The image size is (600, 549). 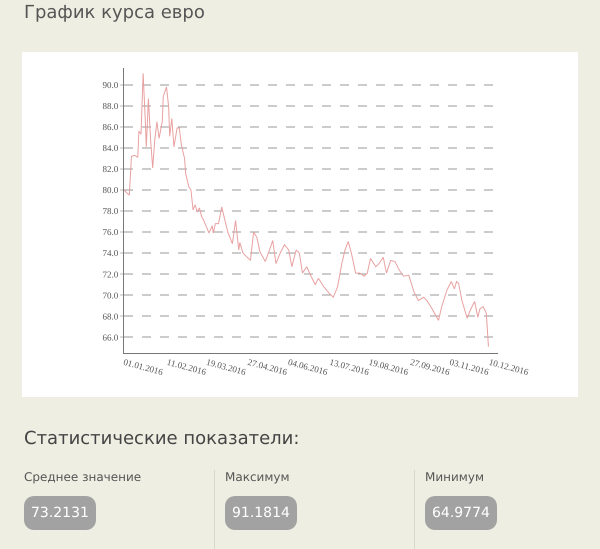 I want to click on y-tick-label: 76.0, so click(x=110, y=232).